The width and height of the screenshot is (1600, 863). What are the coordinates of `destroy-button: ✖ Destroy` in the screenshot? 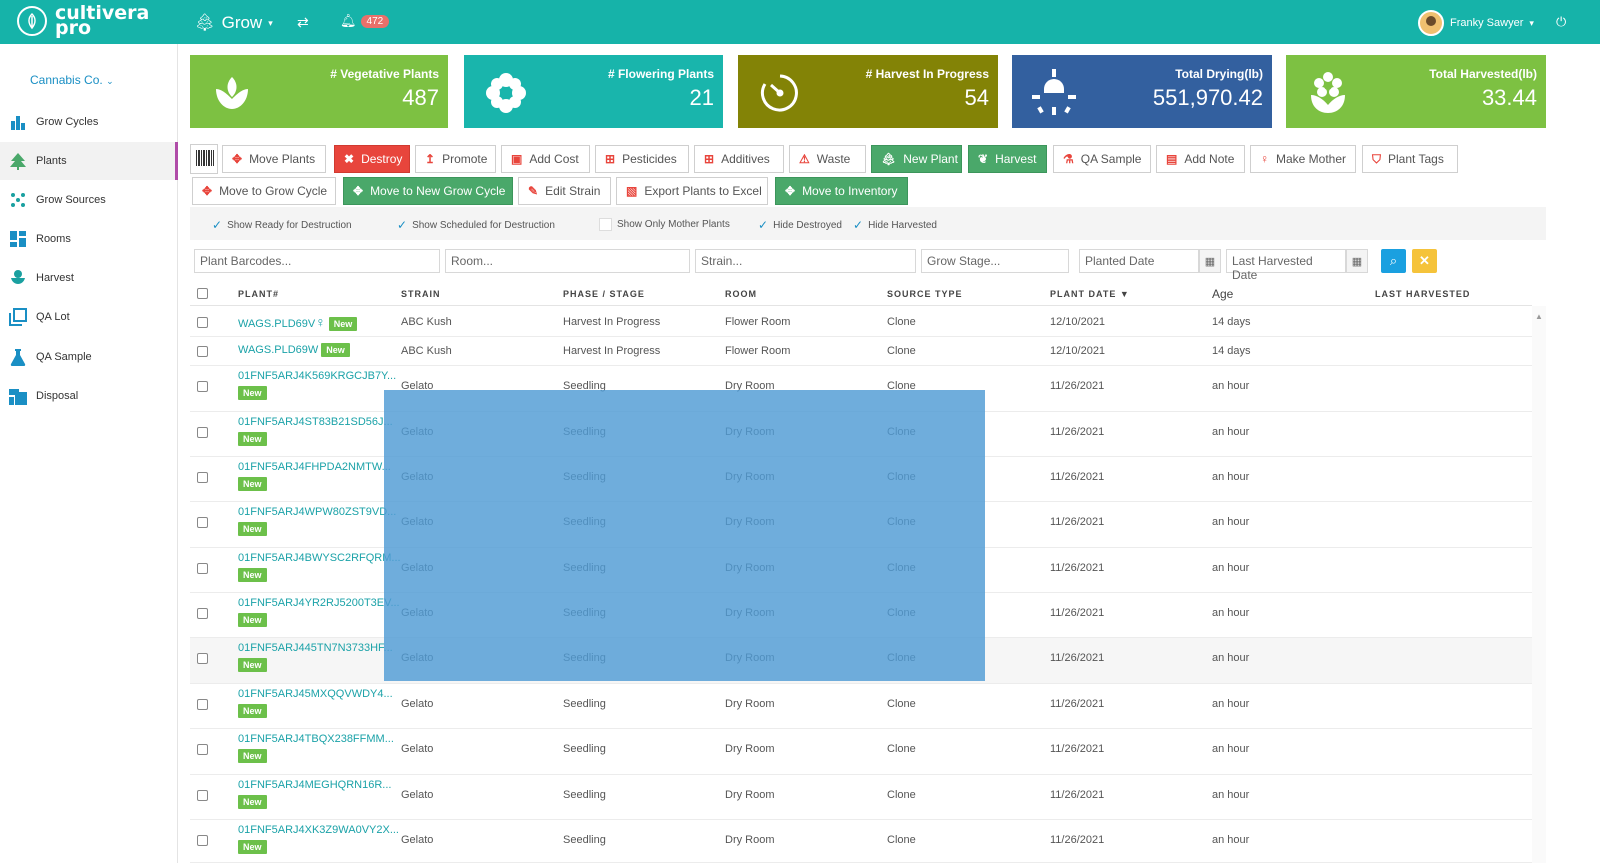 It's located at (372, 159).